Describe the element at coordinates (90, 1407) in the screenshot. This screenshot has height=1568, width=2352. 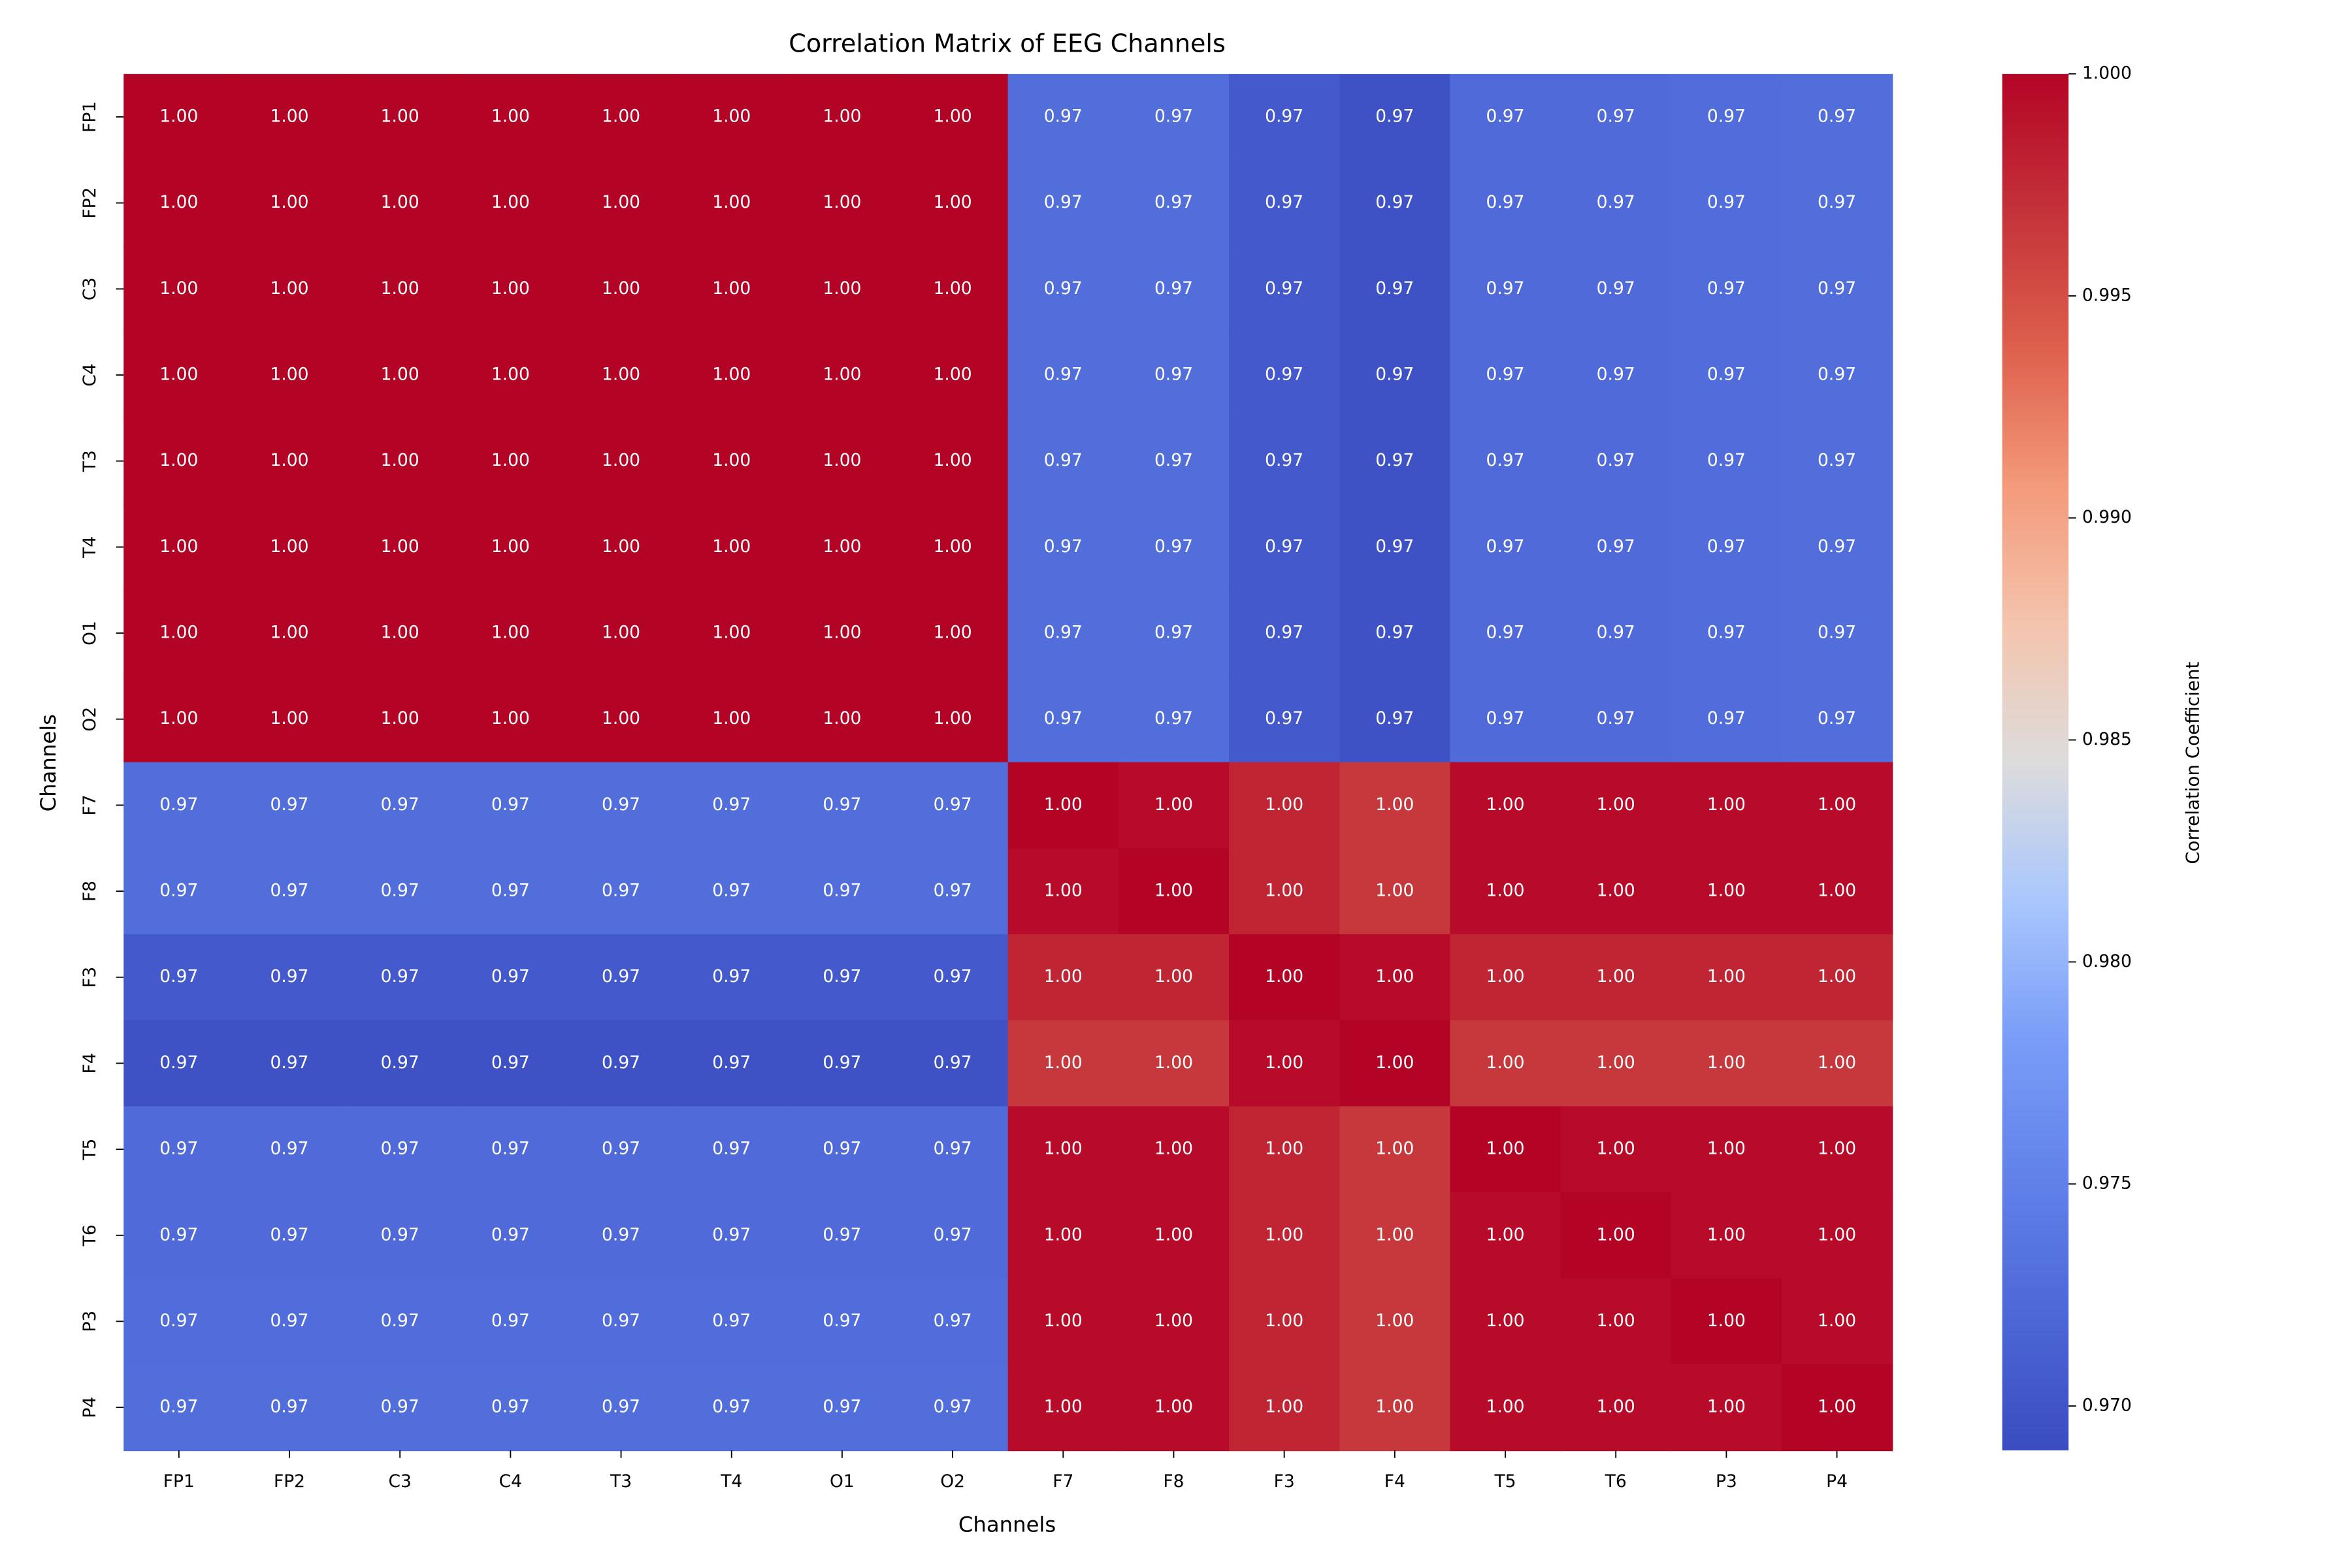
I see `y-tick-label: P4` at that location.